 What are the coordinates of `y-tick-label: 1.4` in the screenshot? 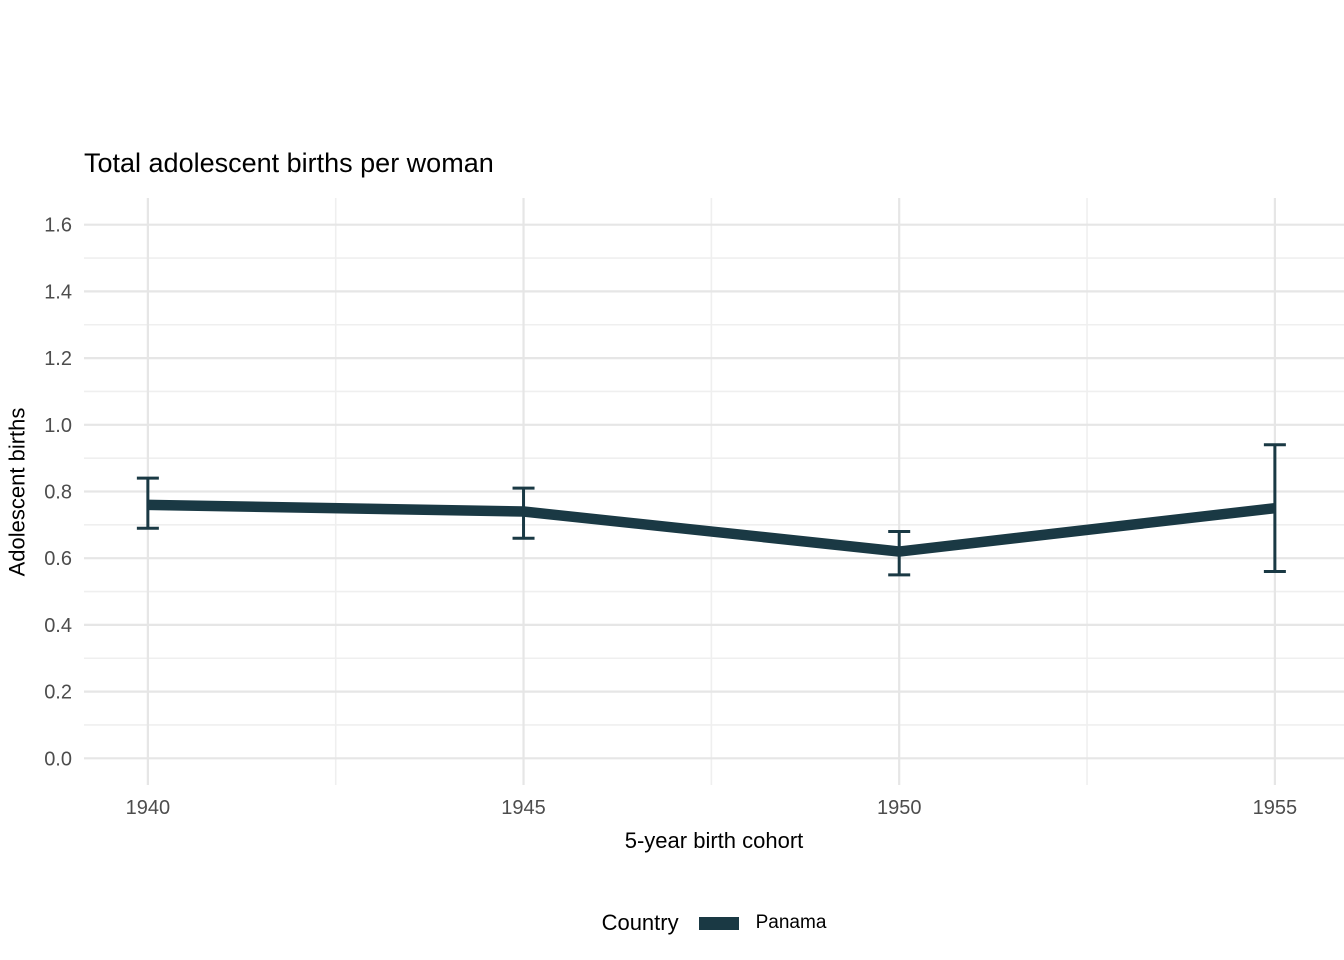 It's located at (58, 292).